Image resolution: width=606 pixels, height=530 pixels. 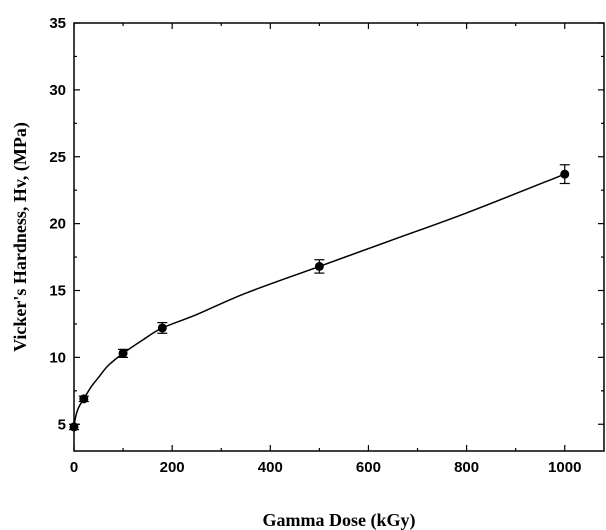 I want to click on y-tick-label: 5, so click(x=62, y=424).